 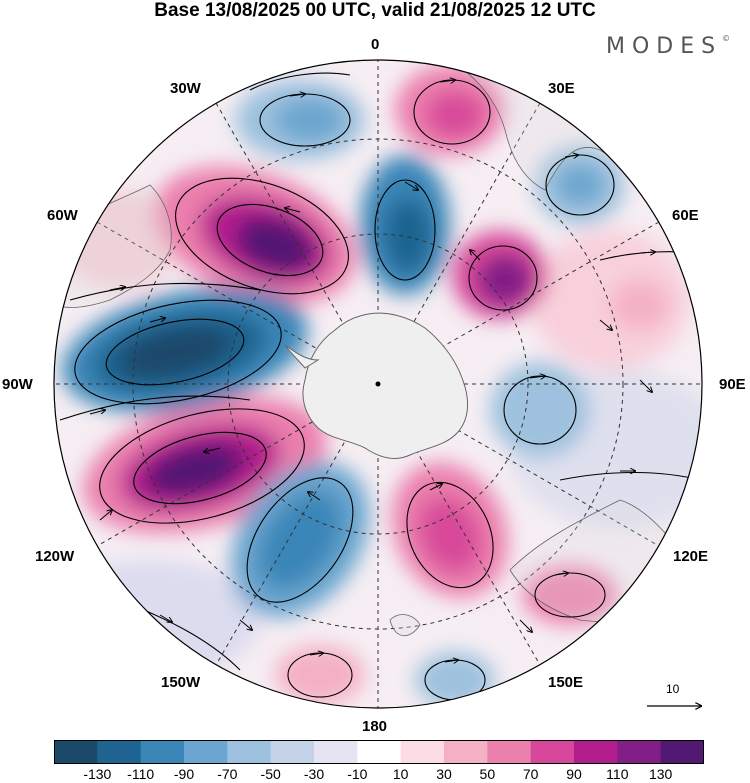 I want to click on colorbar-tick-label: -50, so click(x=270, y=774).